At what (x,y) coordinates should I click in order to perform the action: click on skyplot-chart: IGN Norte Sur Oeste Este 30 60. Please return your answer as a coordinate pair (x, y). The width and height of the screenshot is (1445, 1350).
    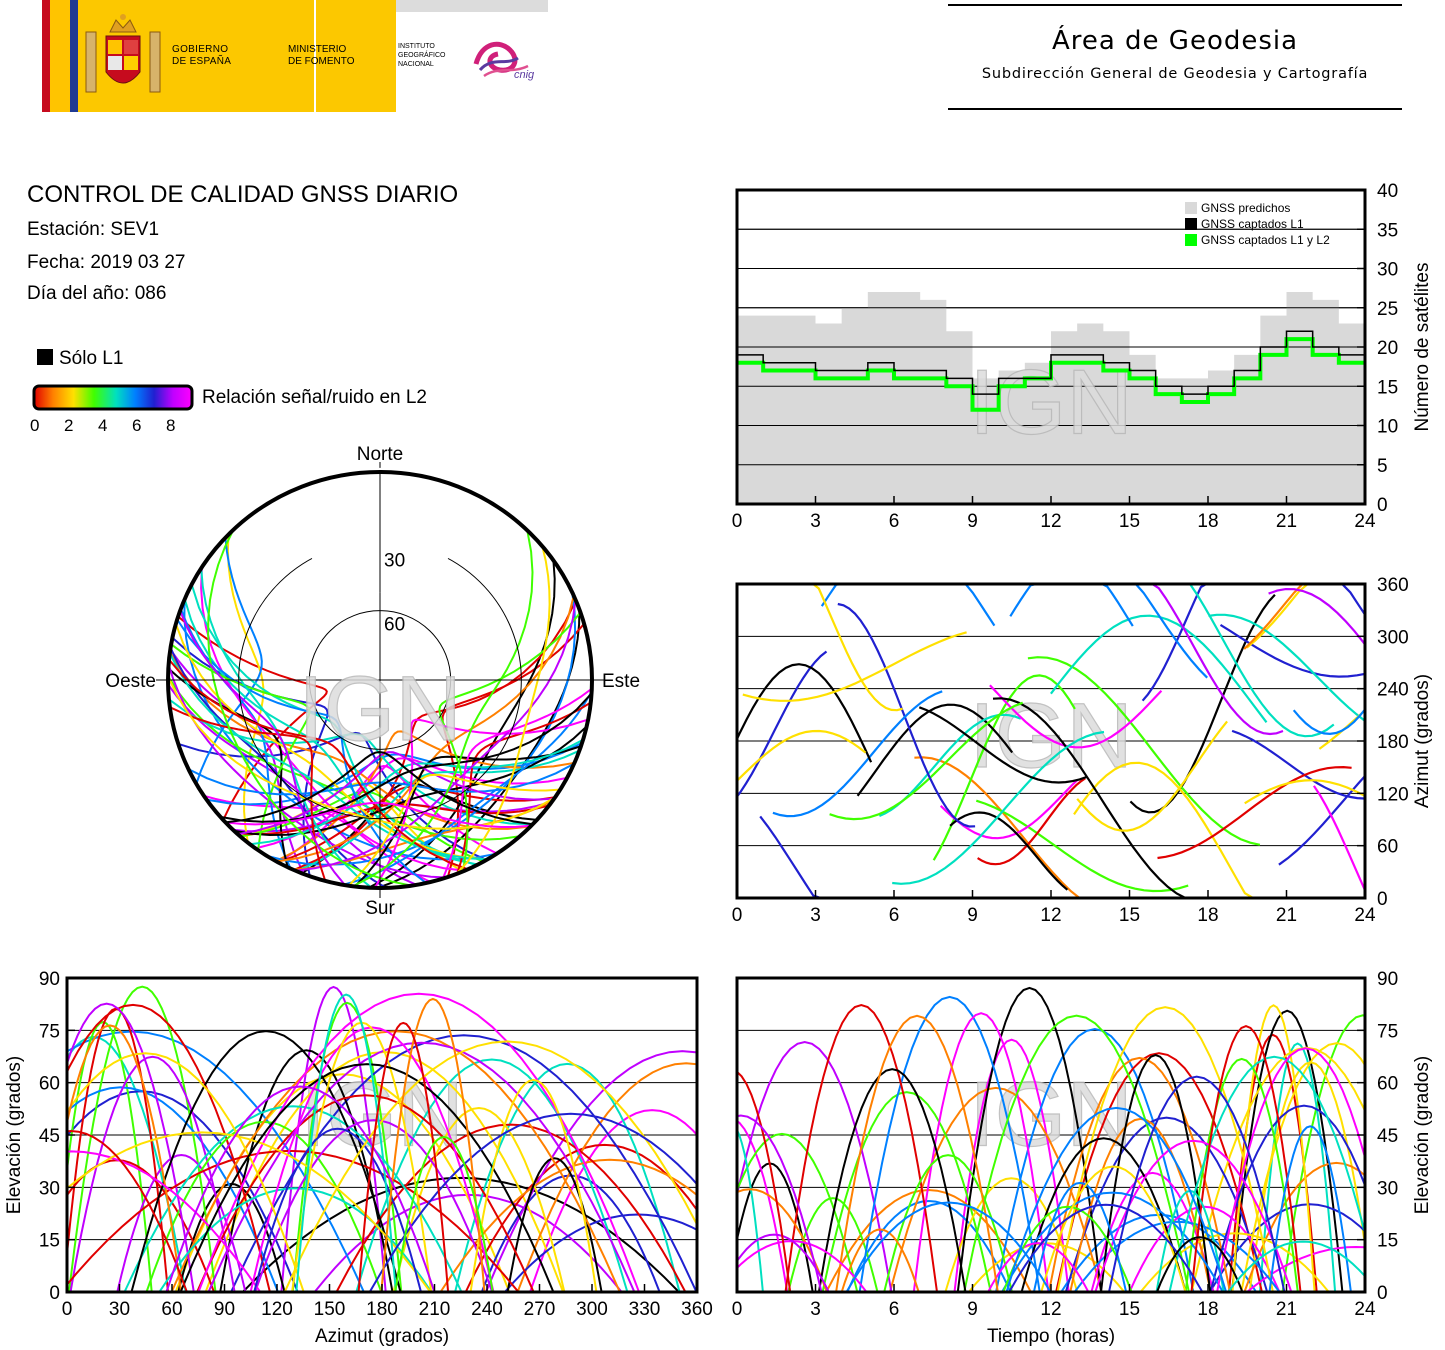
    Looking at the image, I should click on (372, 681).